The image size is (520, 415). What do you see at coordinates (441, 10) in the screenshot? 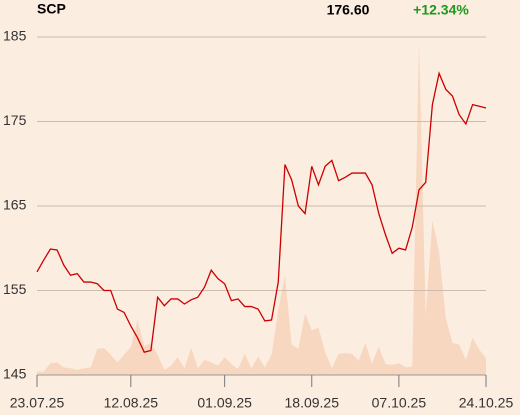
I see `change: +12.34%` at bounding box center [441, 10].